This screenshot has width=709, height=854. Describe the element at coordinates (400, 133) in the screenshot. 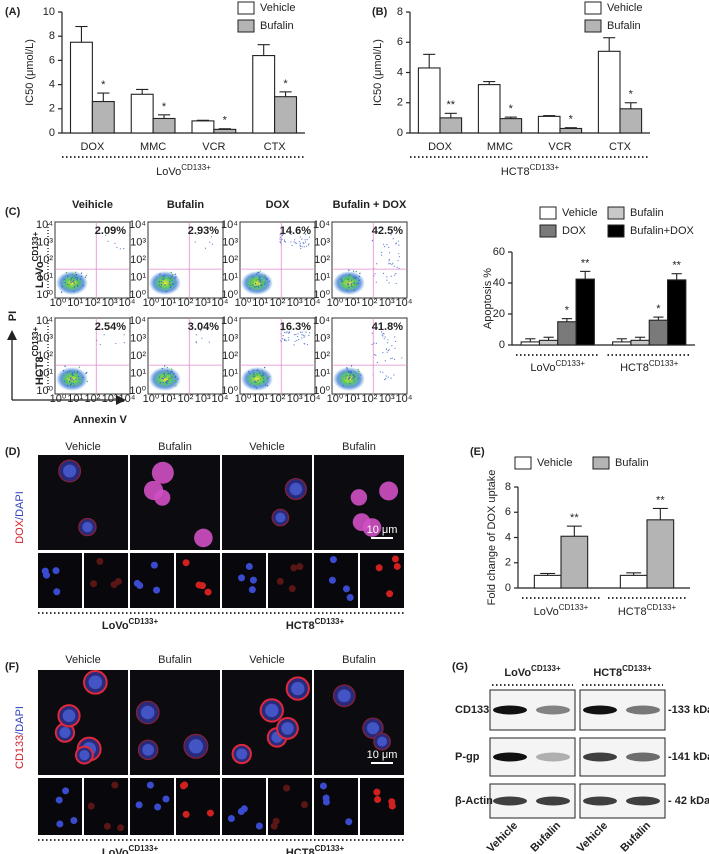

I see `y-tick-label: 0` at that location.